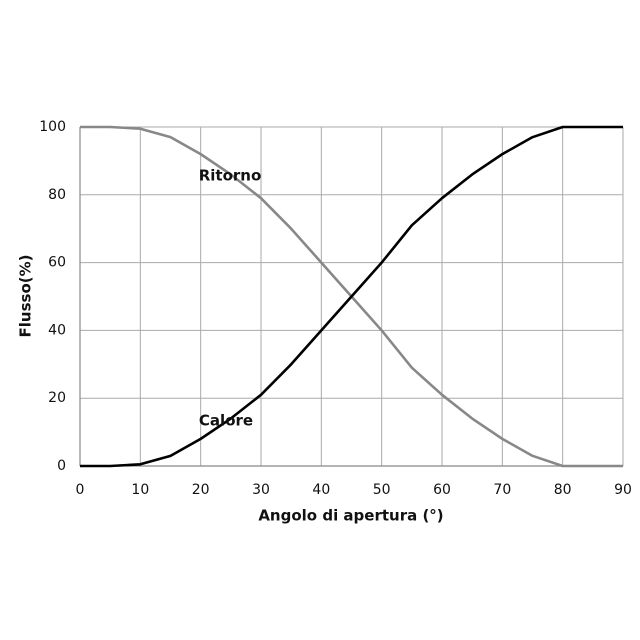  What do you see at coordinates (26, 296) in the screenshot?
I see `y-axis-label: Flusso(%)` at bounding box center [26, 296].